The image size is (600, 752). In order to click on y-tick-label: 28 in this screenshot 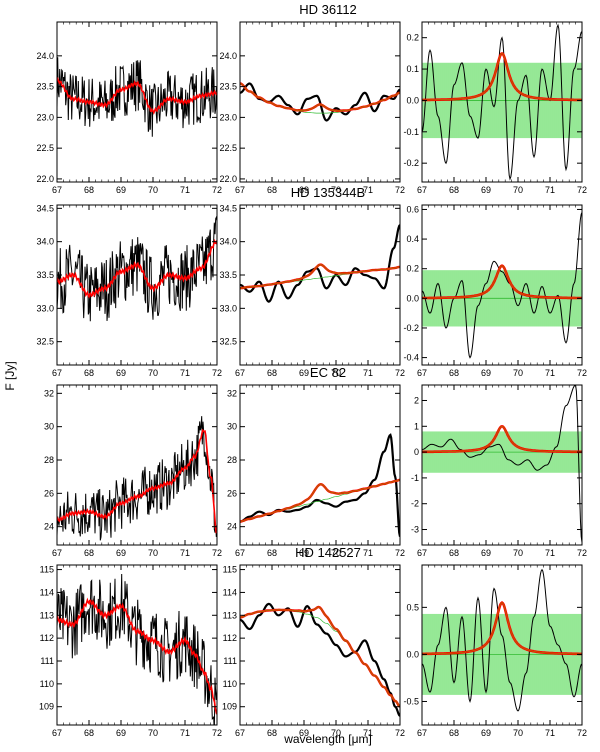, I will do `click(49, 460)`.